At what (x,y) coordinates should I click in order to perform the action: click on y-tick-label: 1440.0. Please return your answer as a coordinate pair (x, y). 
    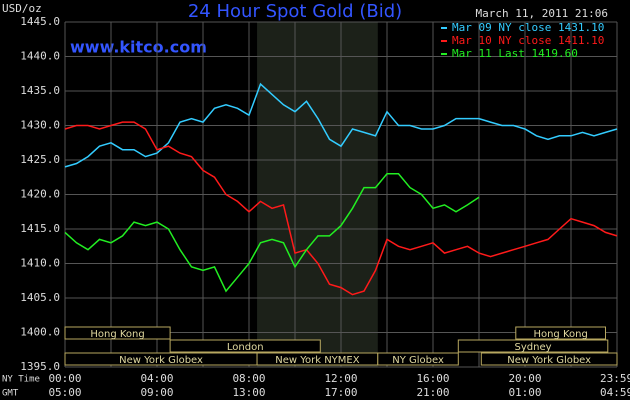
    Looking at the image, I should click on (40, 56).